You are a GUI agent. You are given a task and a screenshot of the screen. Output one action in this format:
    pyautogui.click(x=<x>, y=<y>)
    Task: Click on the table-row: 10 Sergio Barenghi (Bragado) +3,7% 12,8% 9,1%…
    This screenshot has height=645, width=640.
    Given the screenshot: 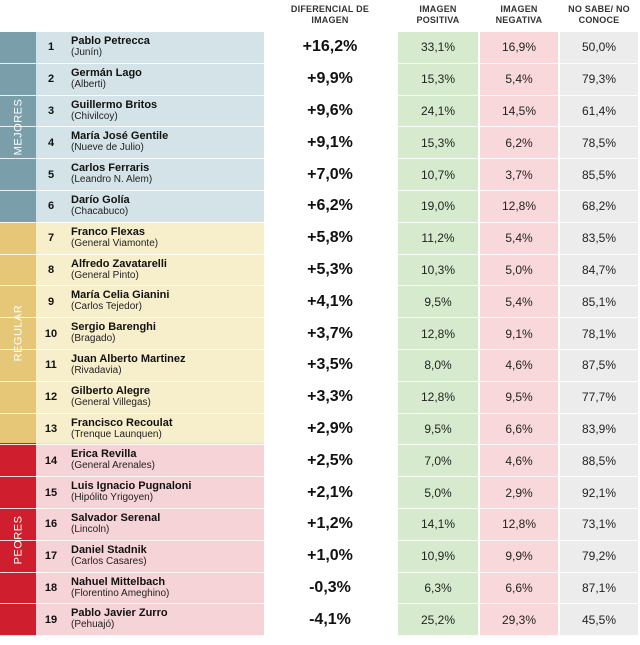 What is the action you would take?
    pyautogui.click(x=320, y=334)
    